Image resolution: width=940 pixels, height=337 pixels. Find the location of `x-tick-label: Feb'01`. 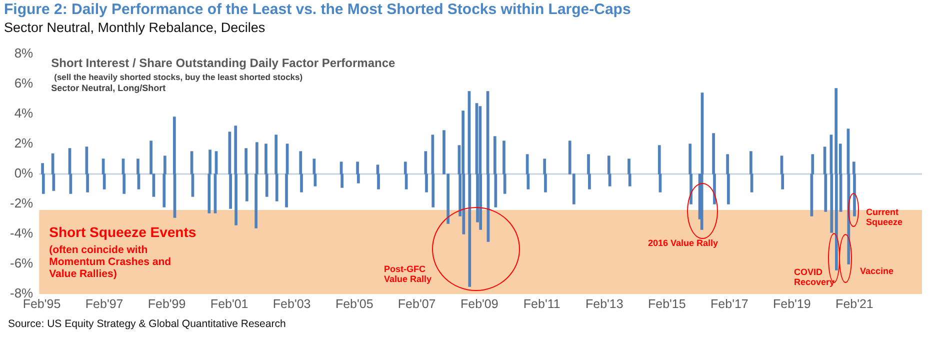

x-tick-label: Feb'01 is located at coordinates (229, 303).